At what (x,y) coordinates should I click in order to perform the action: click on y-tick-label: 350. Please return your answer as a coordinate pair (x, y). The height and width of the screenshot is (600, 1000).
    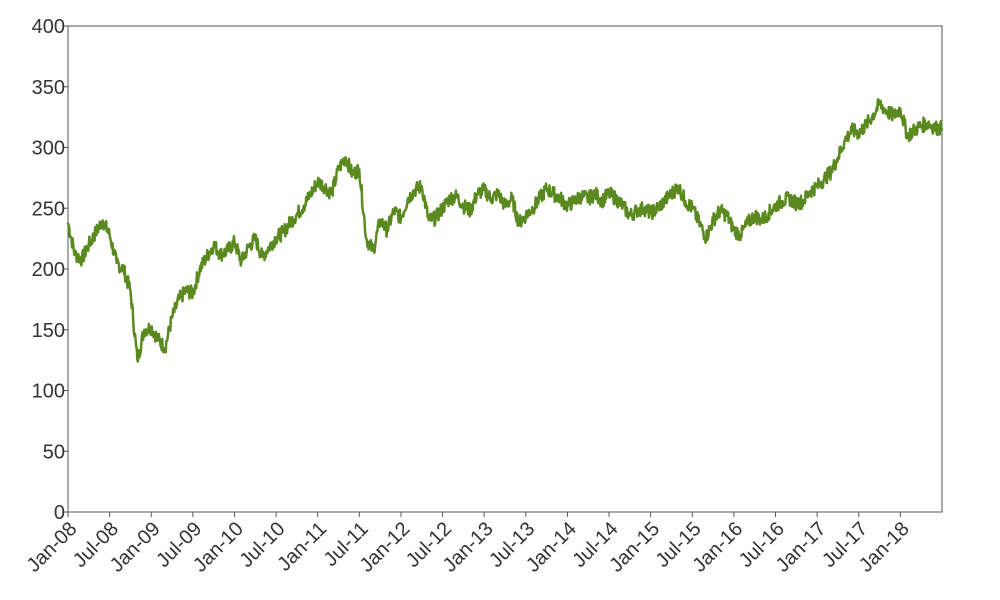
    Looking at the image, I should click on (48, 88).